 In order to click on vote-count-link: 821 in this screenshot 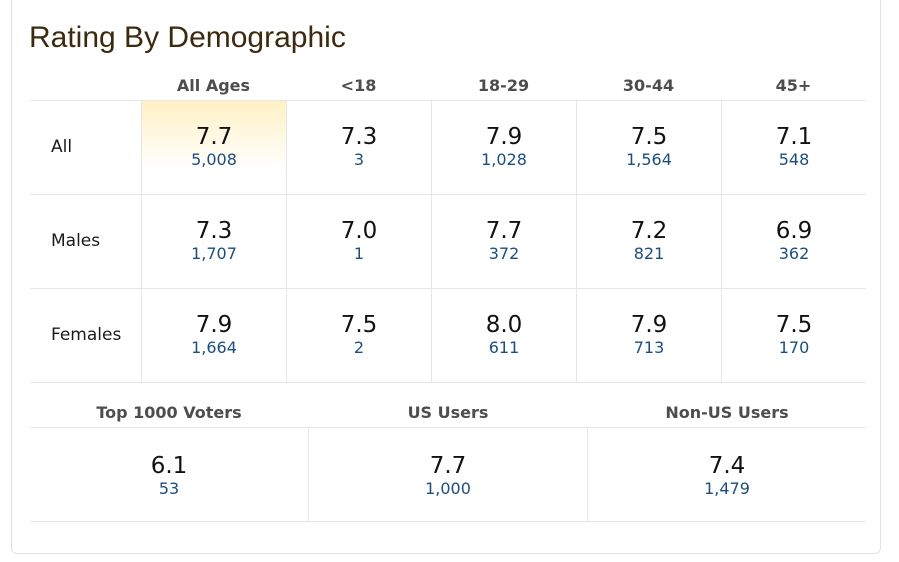, I will do `click(649, 253)`.